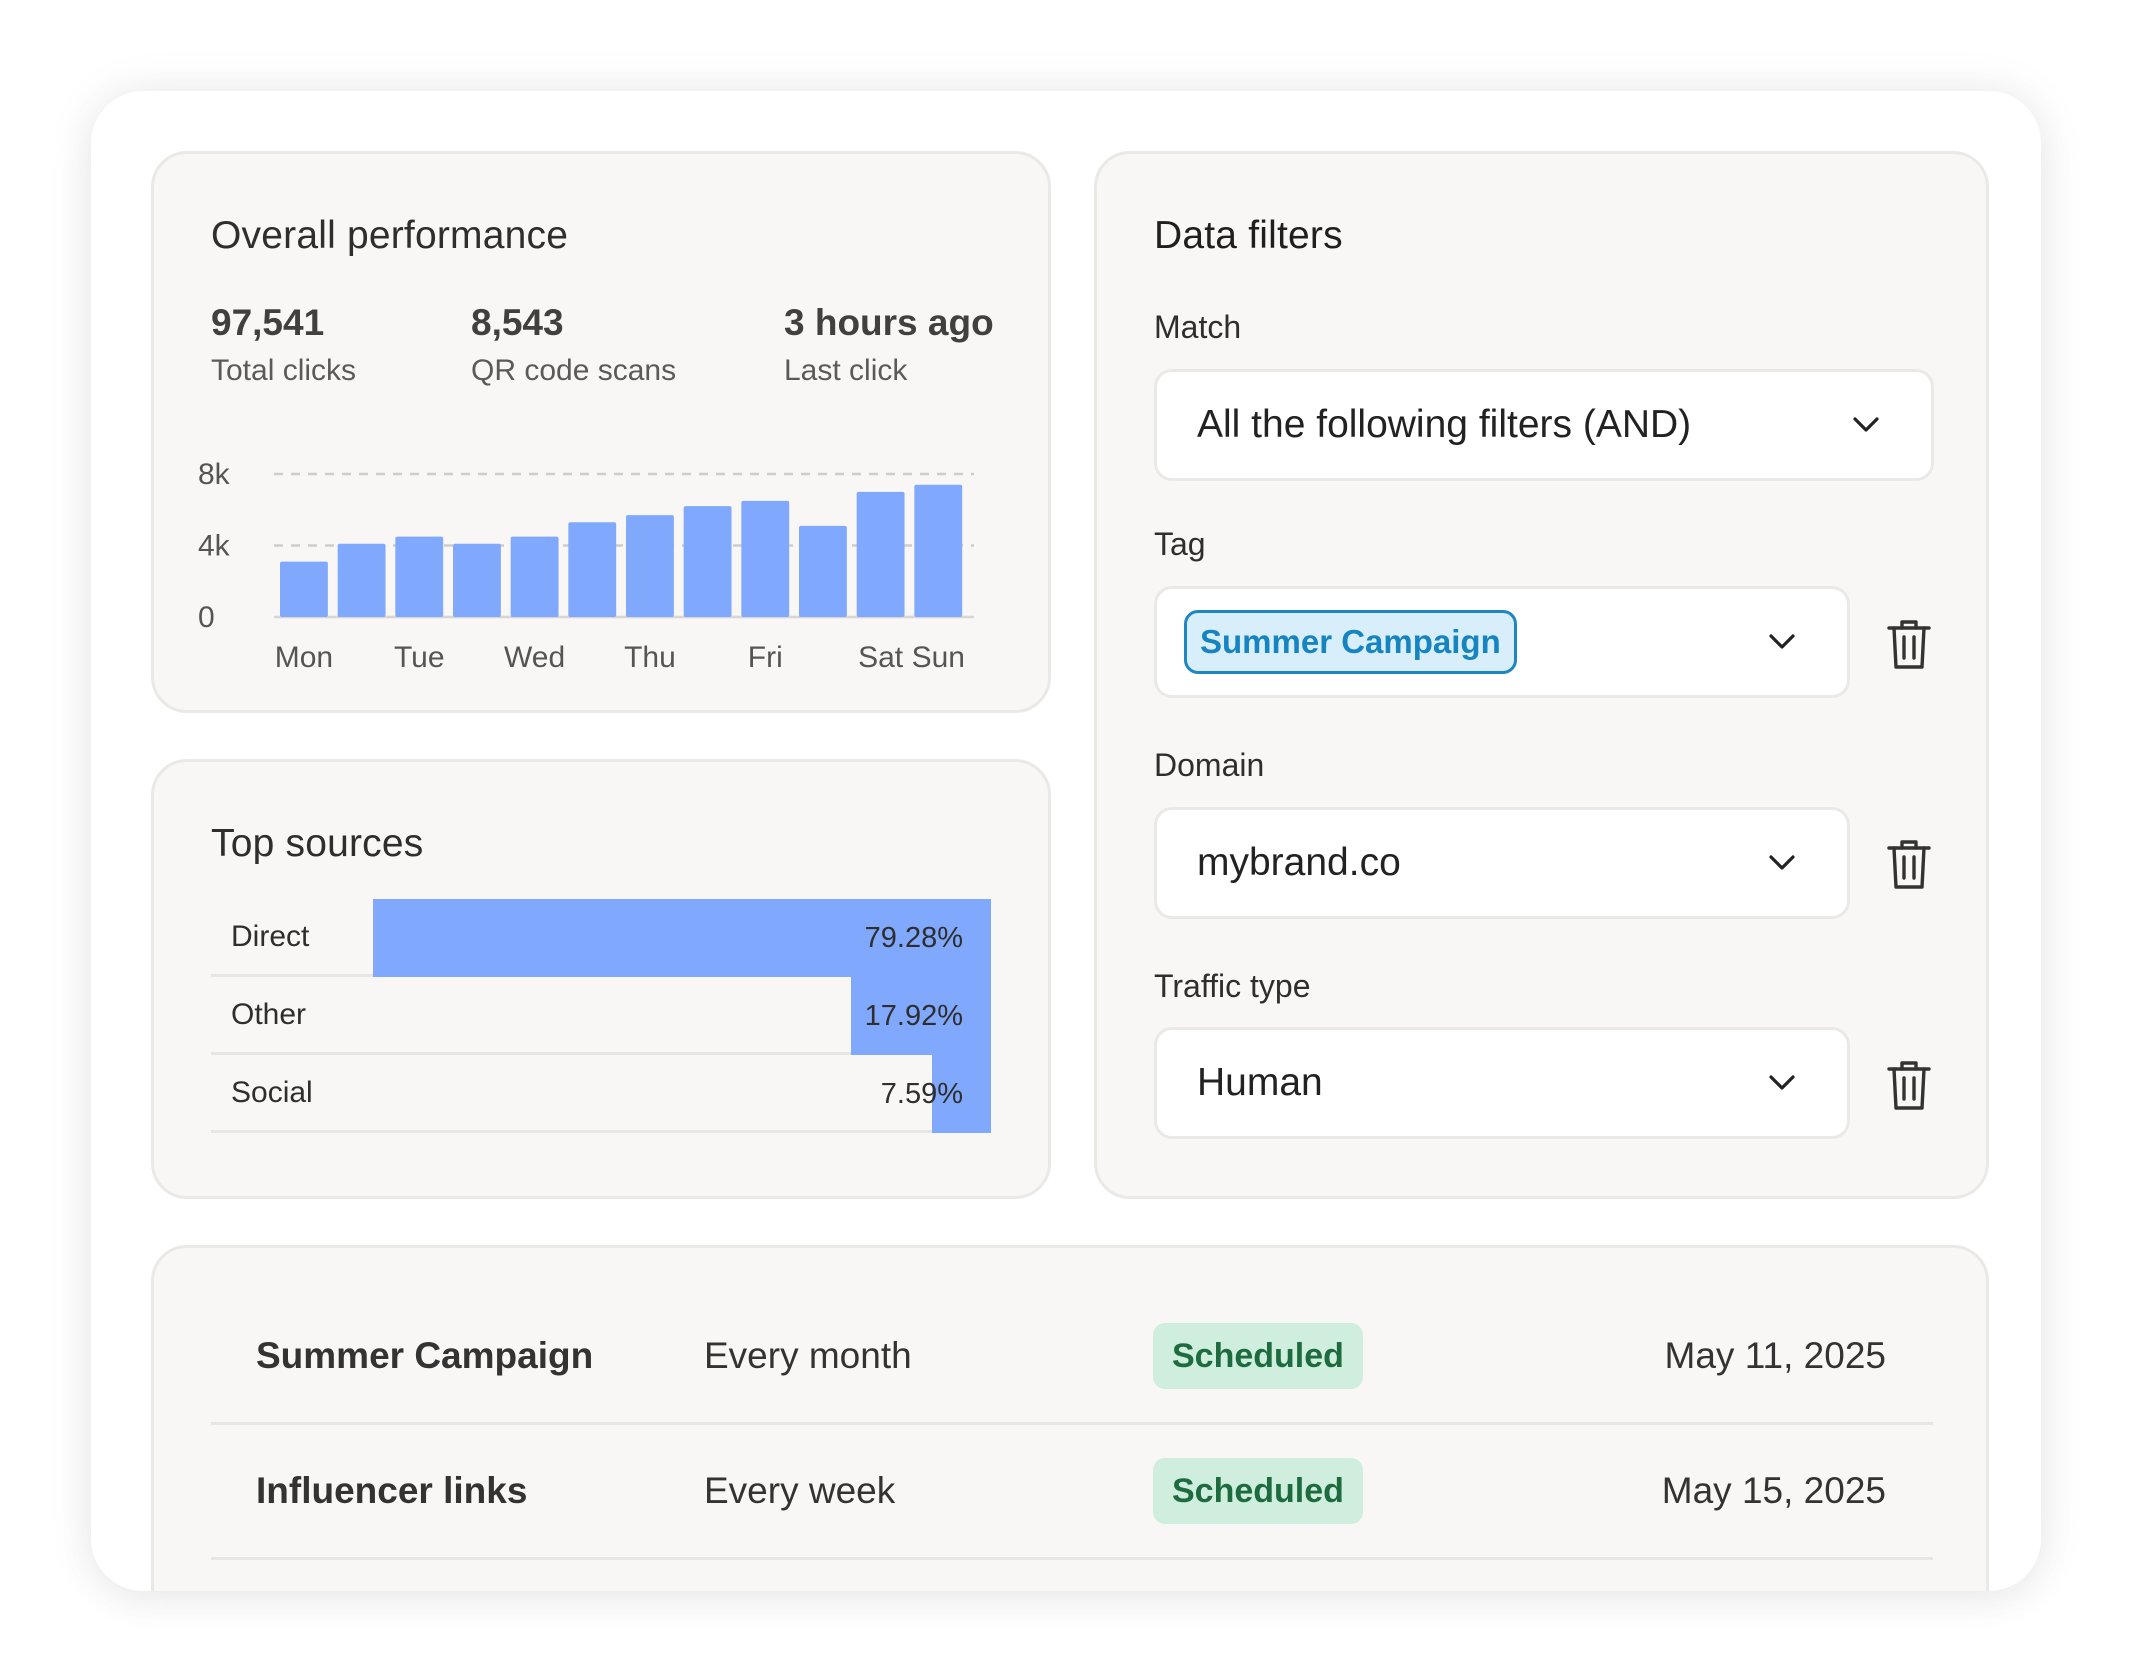 This screenshot has height=1680, width=2130. I want to click on x-tick-label: Sat, so click(881, 657).